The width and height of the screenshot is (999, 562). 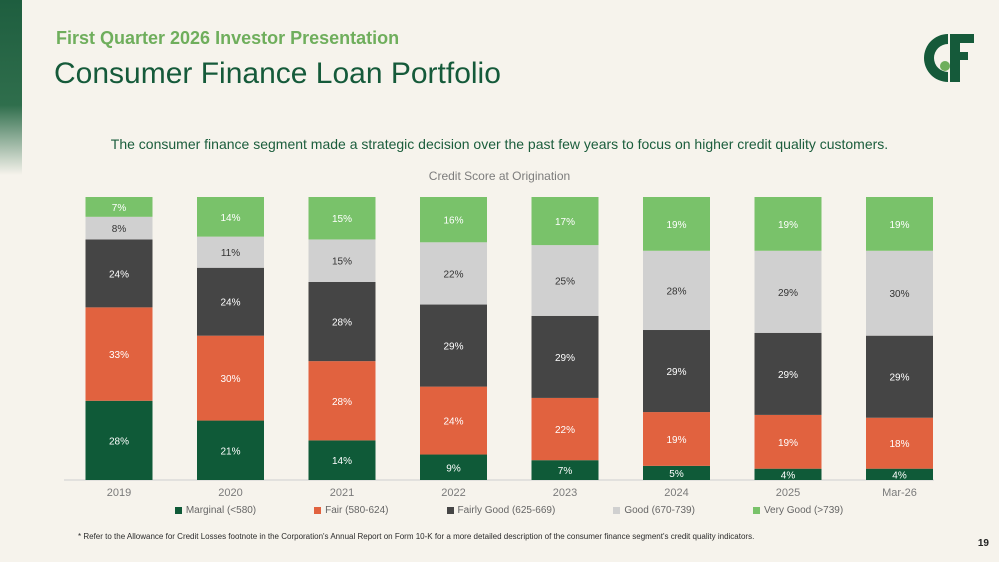 I want to click on legend-label: Fair (580-624), so click(x=357, y=510).